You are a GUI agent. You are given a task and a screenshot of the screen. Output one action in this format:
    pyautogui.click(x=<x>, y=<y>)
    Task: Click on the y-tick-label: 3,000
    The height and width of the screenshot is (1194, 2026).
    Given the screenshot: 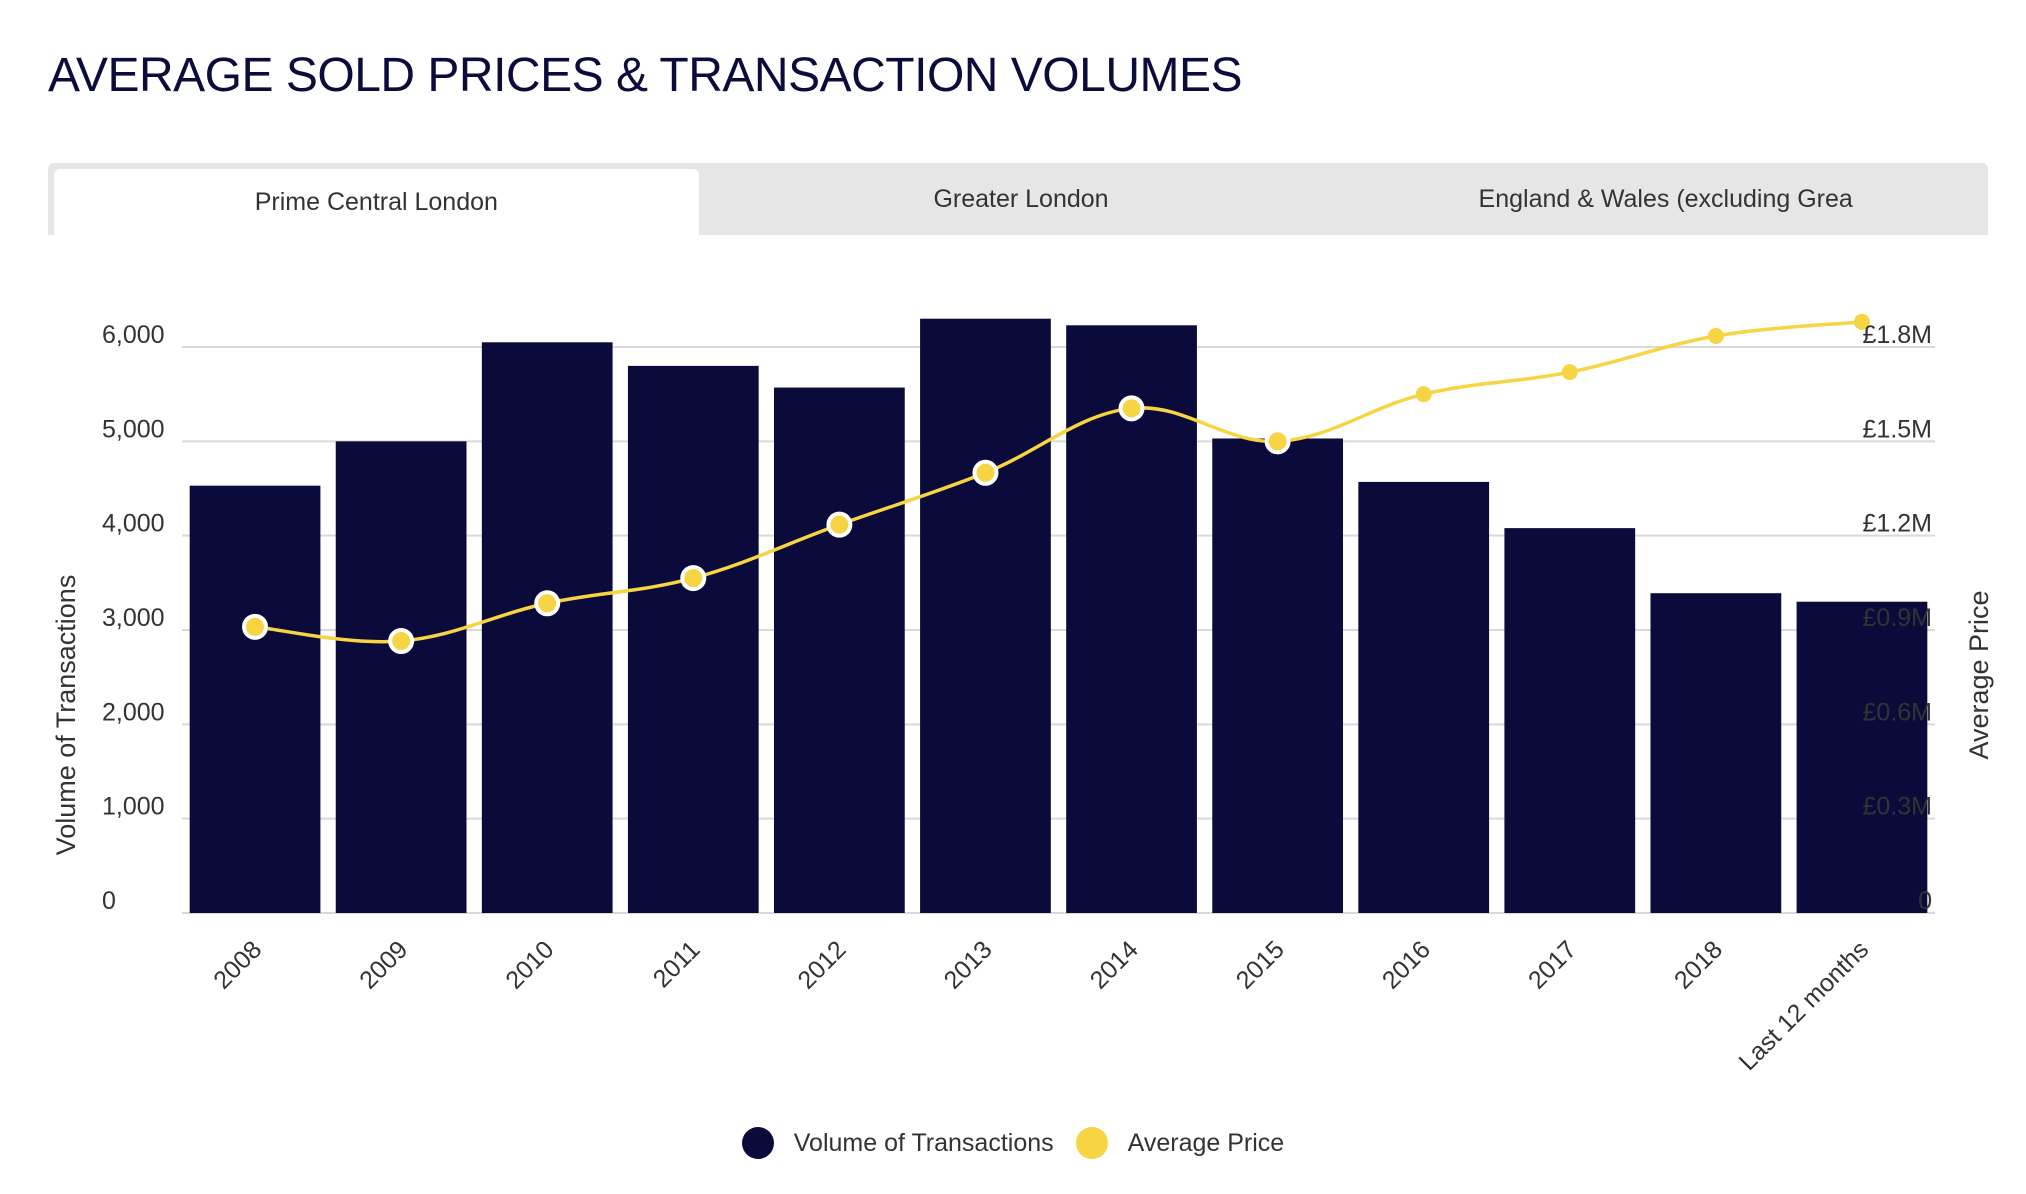 What is the action you would take?
    pyautogui.click(x=133, y=618)
    